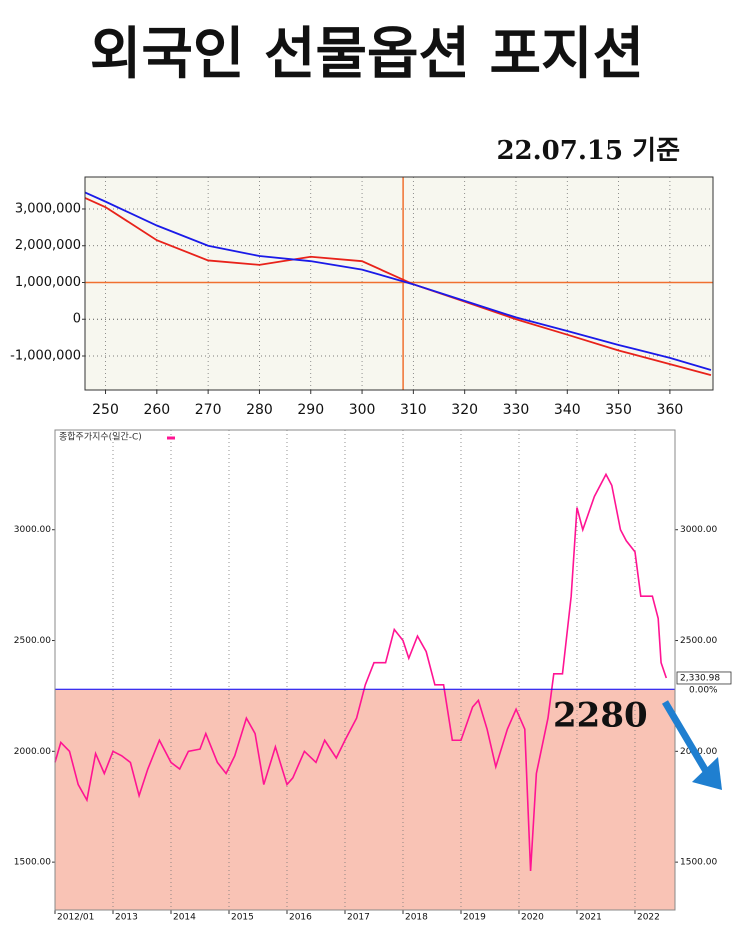  Describe the element at coordinates (700, 678) in the screenshot. I see `price-label: 2,330.98` at that location.